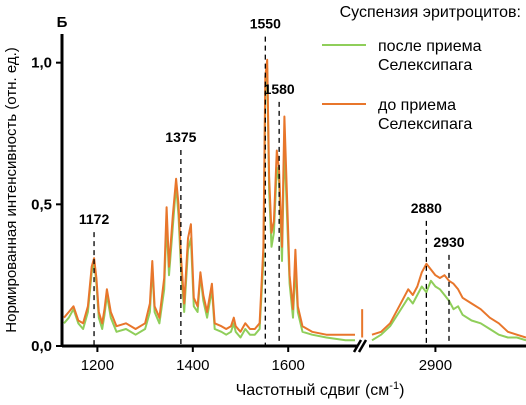 The width and height of the screenshot is (526, 405). What do you see at coordinates (430, 12) in the screenshot?
I see `legend-title: Суспензия эритроцитов:` at bounding box center [430, 12].